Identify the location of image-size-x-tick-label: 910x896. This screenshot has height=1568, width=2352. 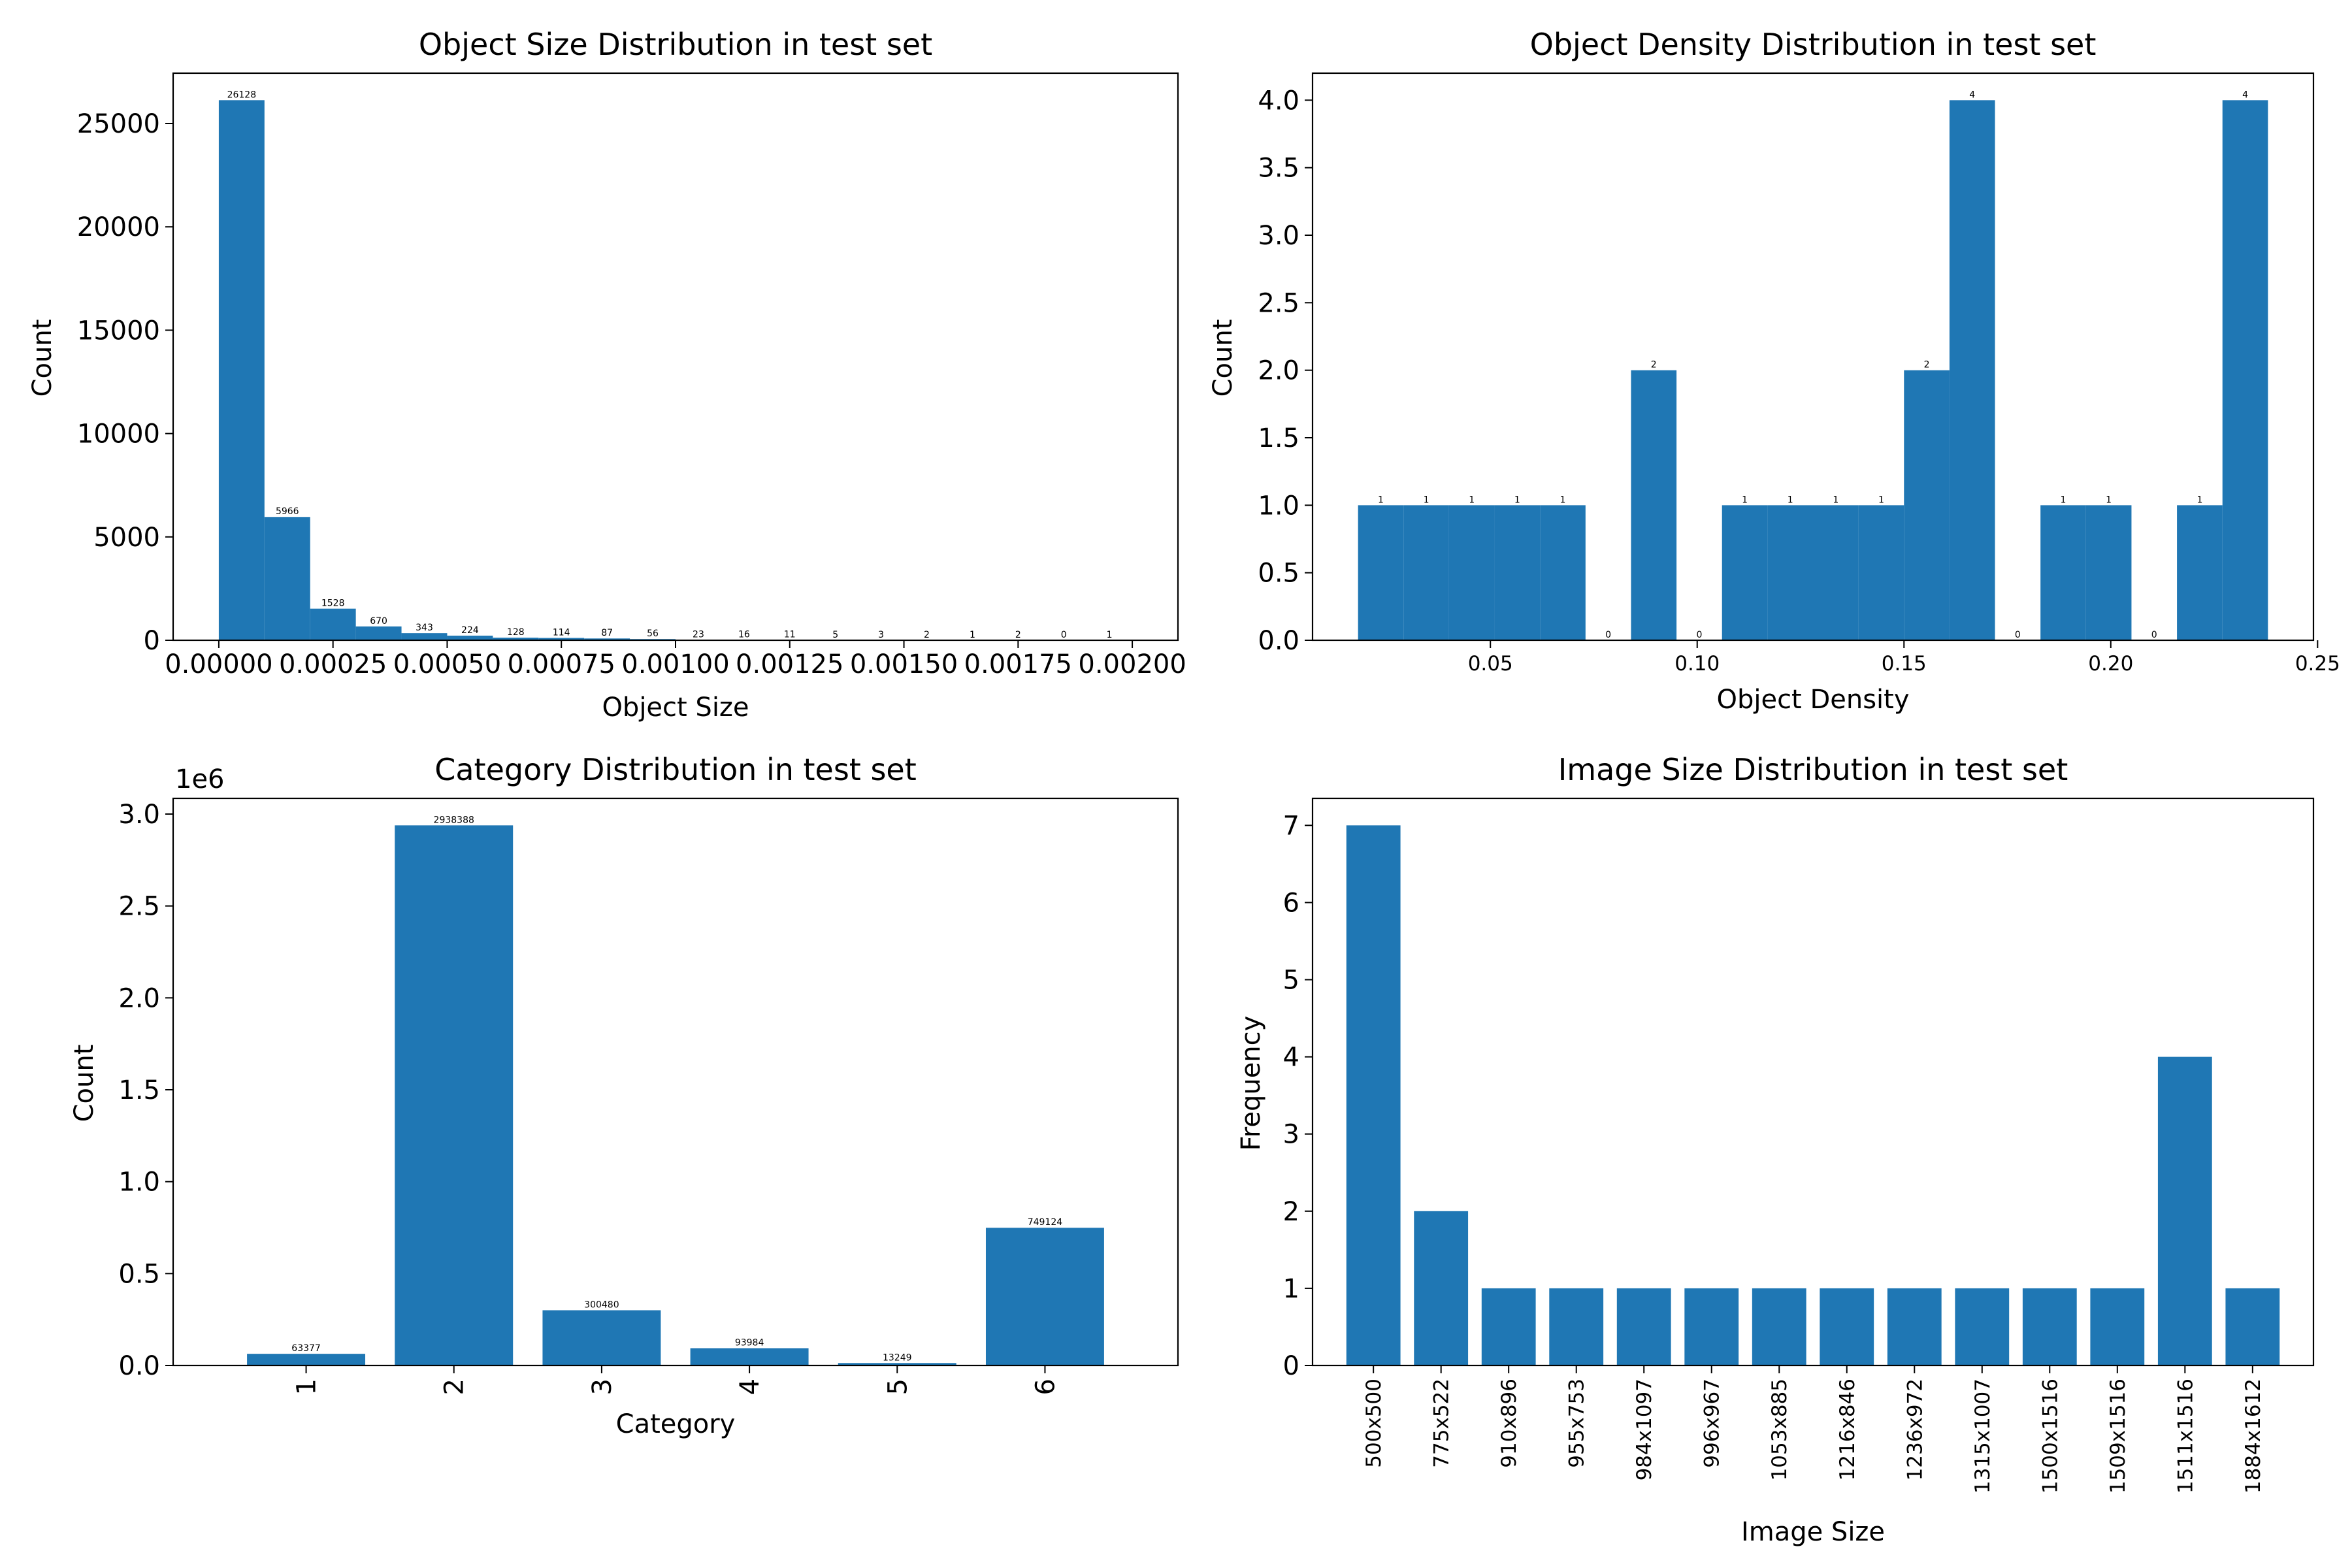
(1509, 1423).